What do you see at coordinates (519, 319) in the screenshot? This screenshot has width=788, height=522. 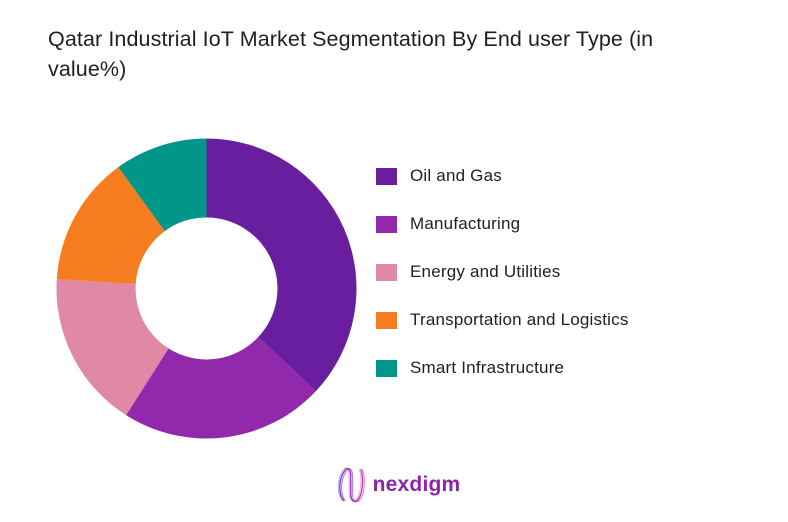 I see `legend-label: Transportation and Logistics` at bounding box center [519, 319].